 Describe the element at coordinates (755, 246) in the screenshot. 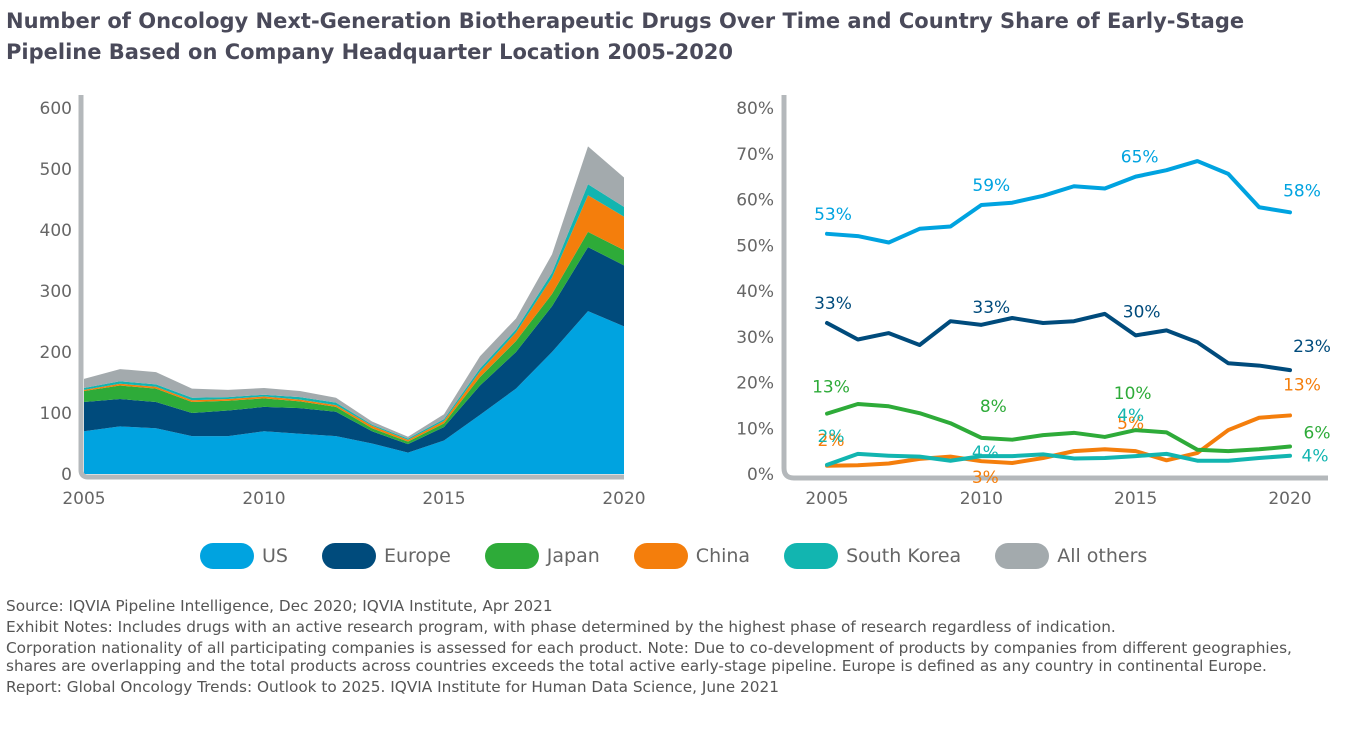

I see `line-y-tick-label: 50%` at that location.